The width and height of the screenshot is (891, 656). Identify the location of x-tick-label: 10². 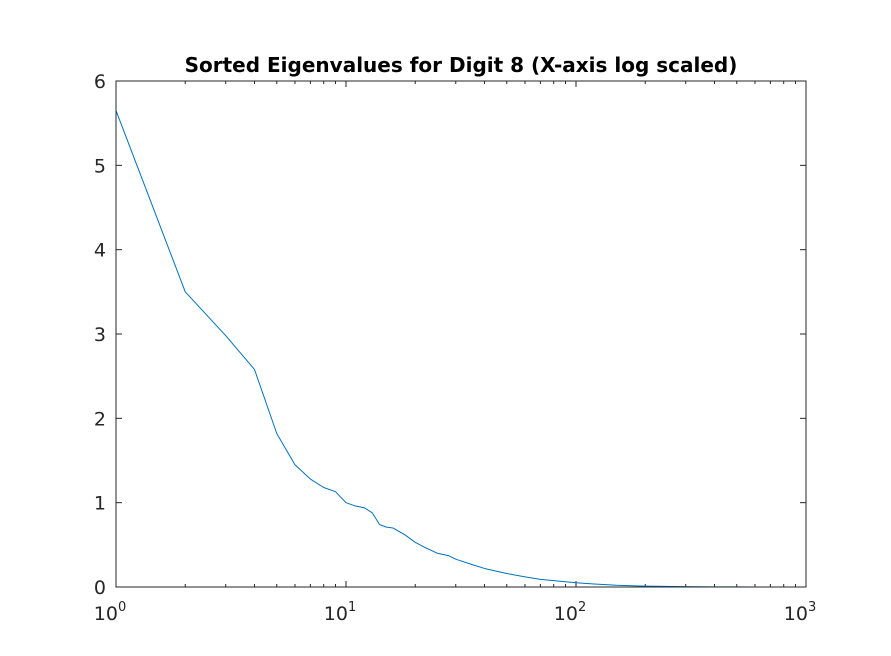
(570, 612).